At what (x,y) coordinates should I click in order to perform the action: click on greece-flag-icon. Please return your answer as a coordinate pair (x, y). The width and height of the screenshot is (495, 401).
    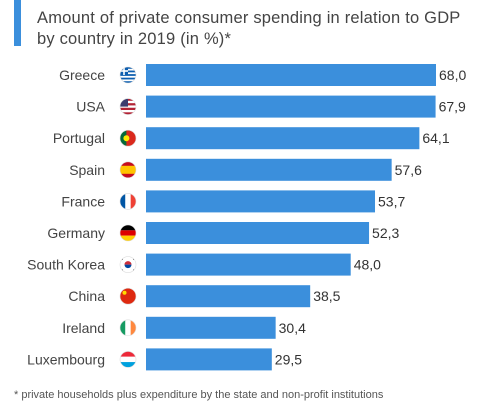
    Looking at the image, I should click on (128, 75).